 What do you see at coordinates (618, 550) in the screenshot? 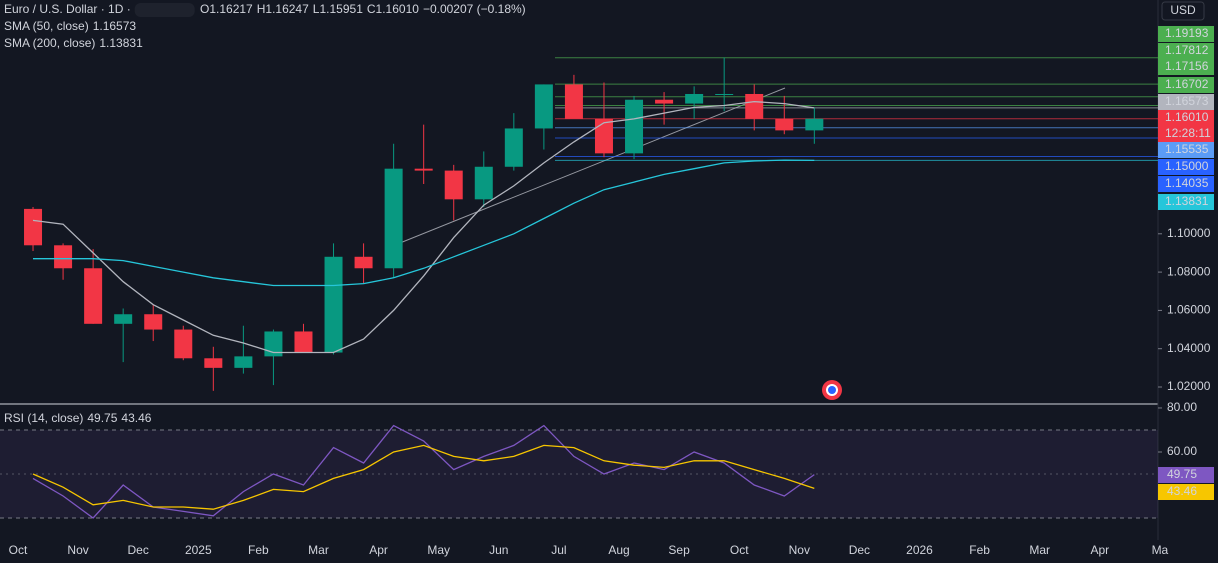
I see `x-tick-label: Aug` at bounding box center [618, 550].